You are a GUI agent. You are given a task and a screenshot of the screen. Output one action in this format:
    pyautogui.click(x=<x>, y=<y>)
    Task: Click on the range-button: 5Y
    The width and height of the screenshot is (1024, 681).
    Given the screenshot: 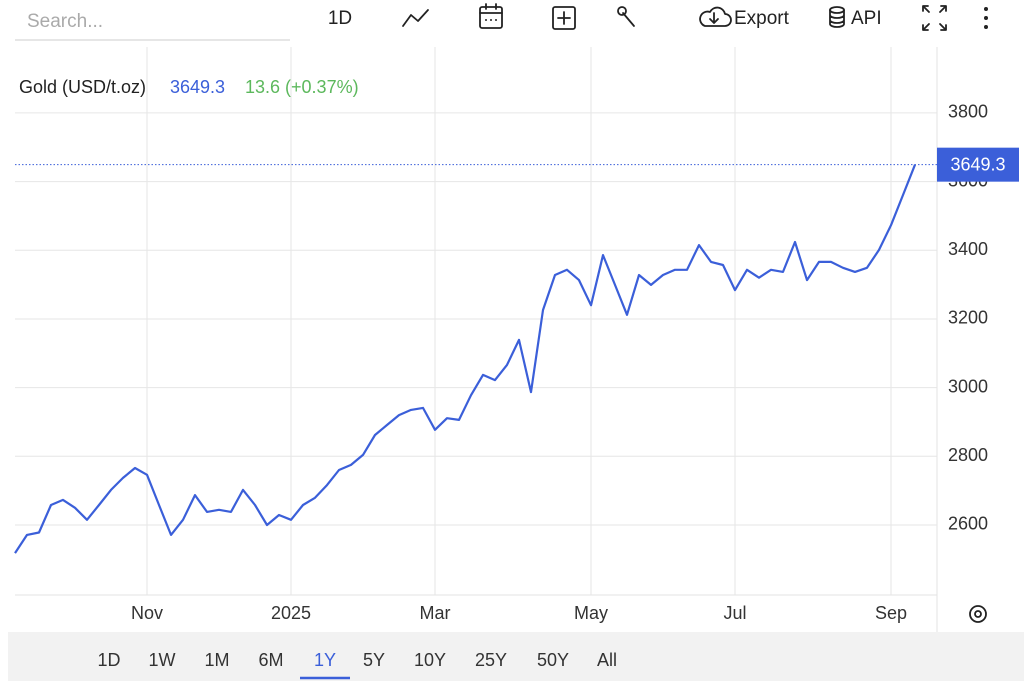 What is the action you would take?
    pyautogui.click(x=374, y=660)
    